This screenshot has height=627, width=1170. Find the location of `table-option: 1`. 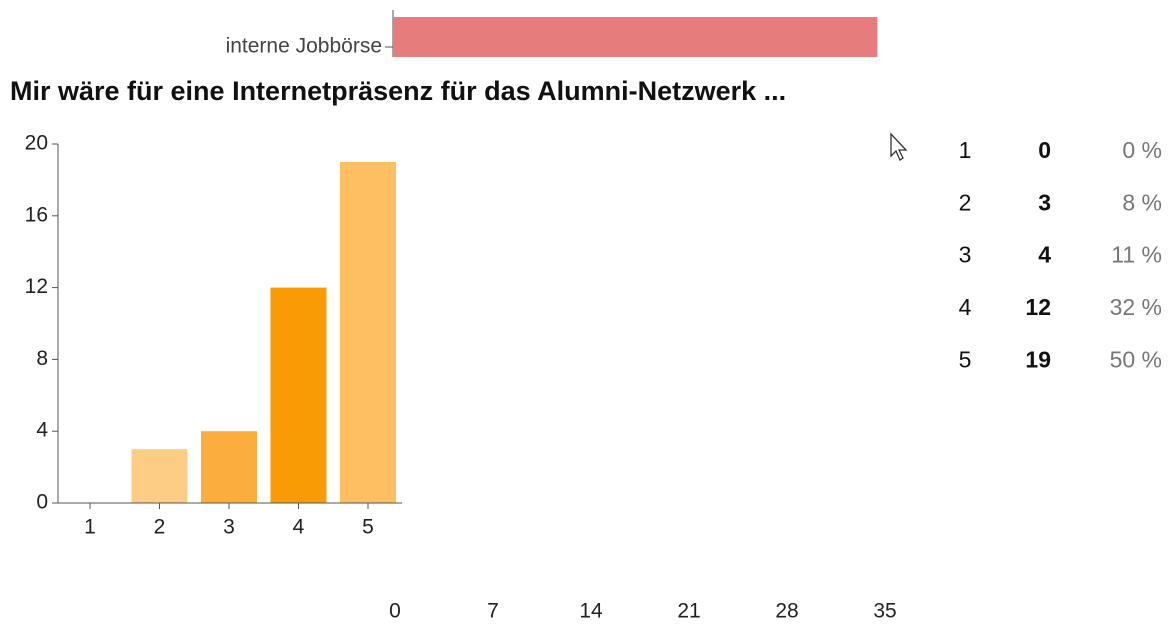

table-option: 1 is located at coordinates (965, 150).